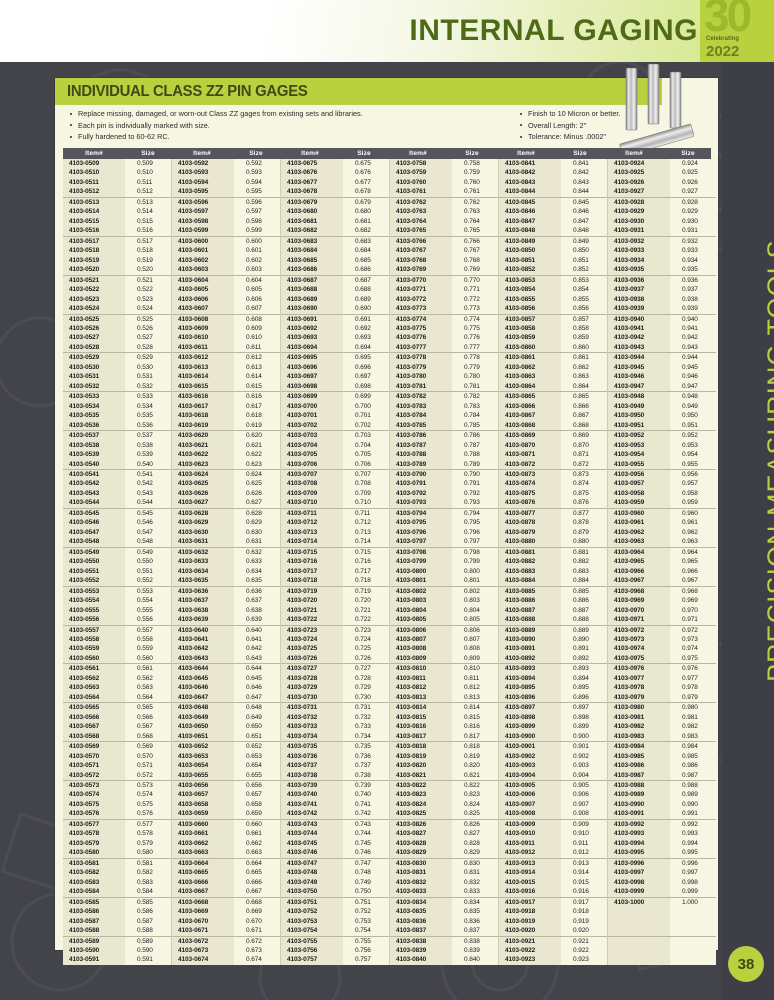  What do you see at coordinates (302, 347) in the screenshot?
I see `table-cell-item: 4103-0694` at bounding box center [302, 347].